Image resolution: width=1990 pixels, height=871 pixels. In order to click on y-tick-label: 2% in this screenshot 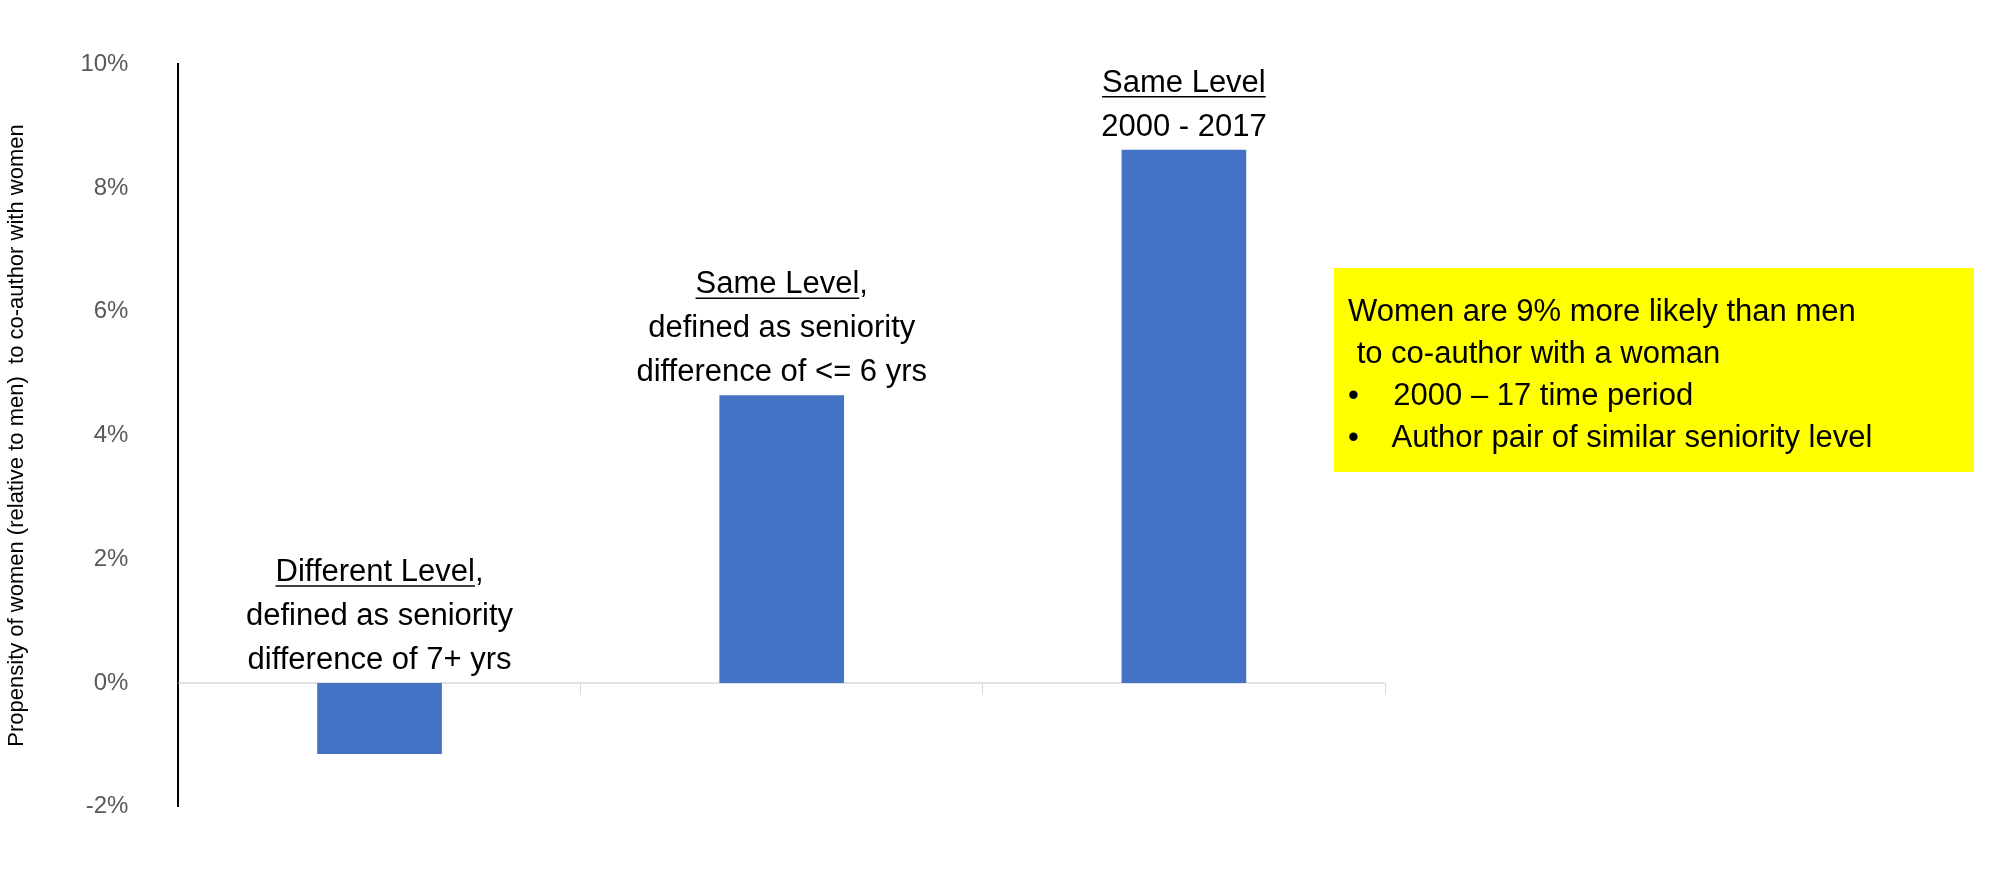, I will do `click(111, 557)`.